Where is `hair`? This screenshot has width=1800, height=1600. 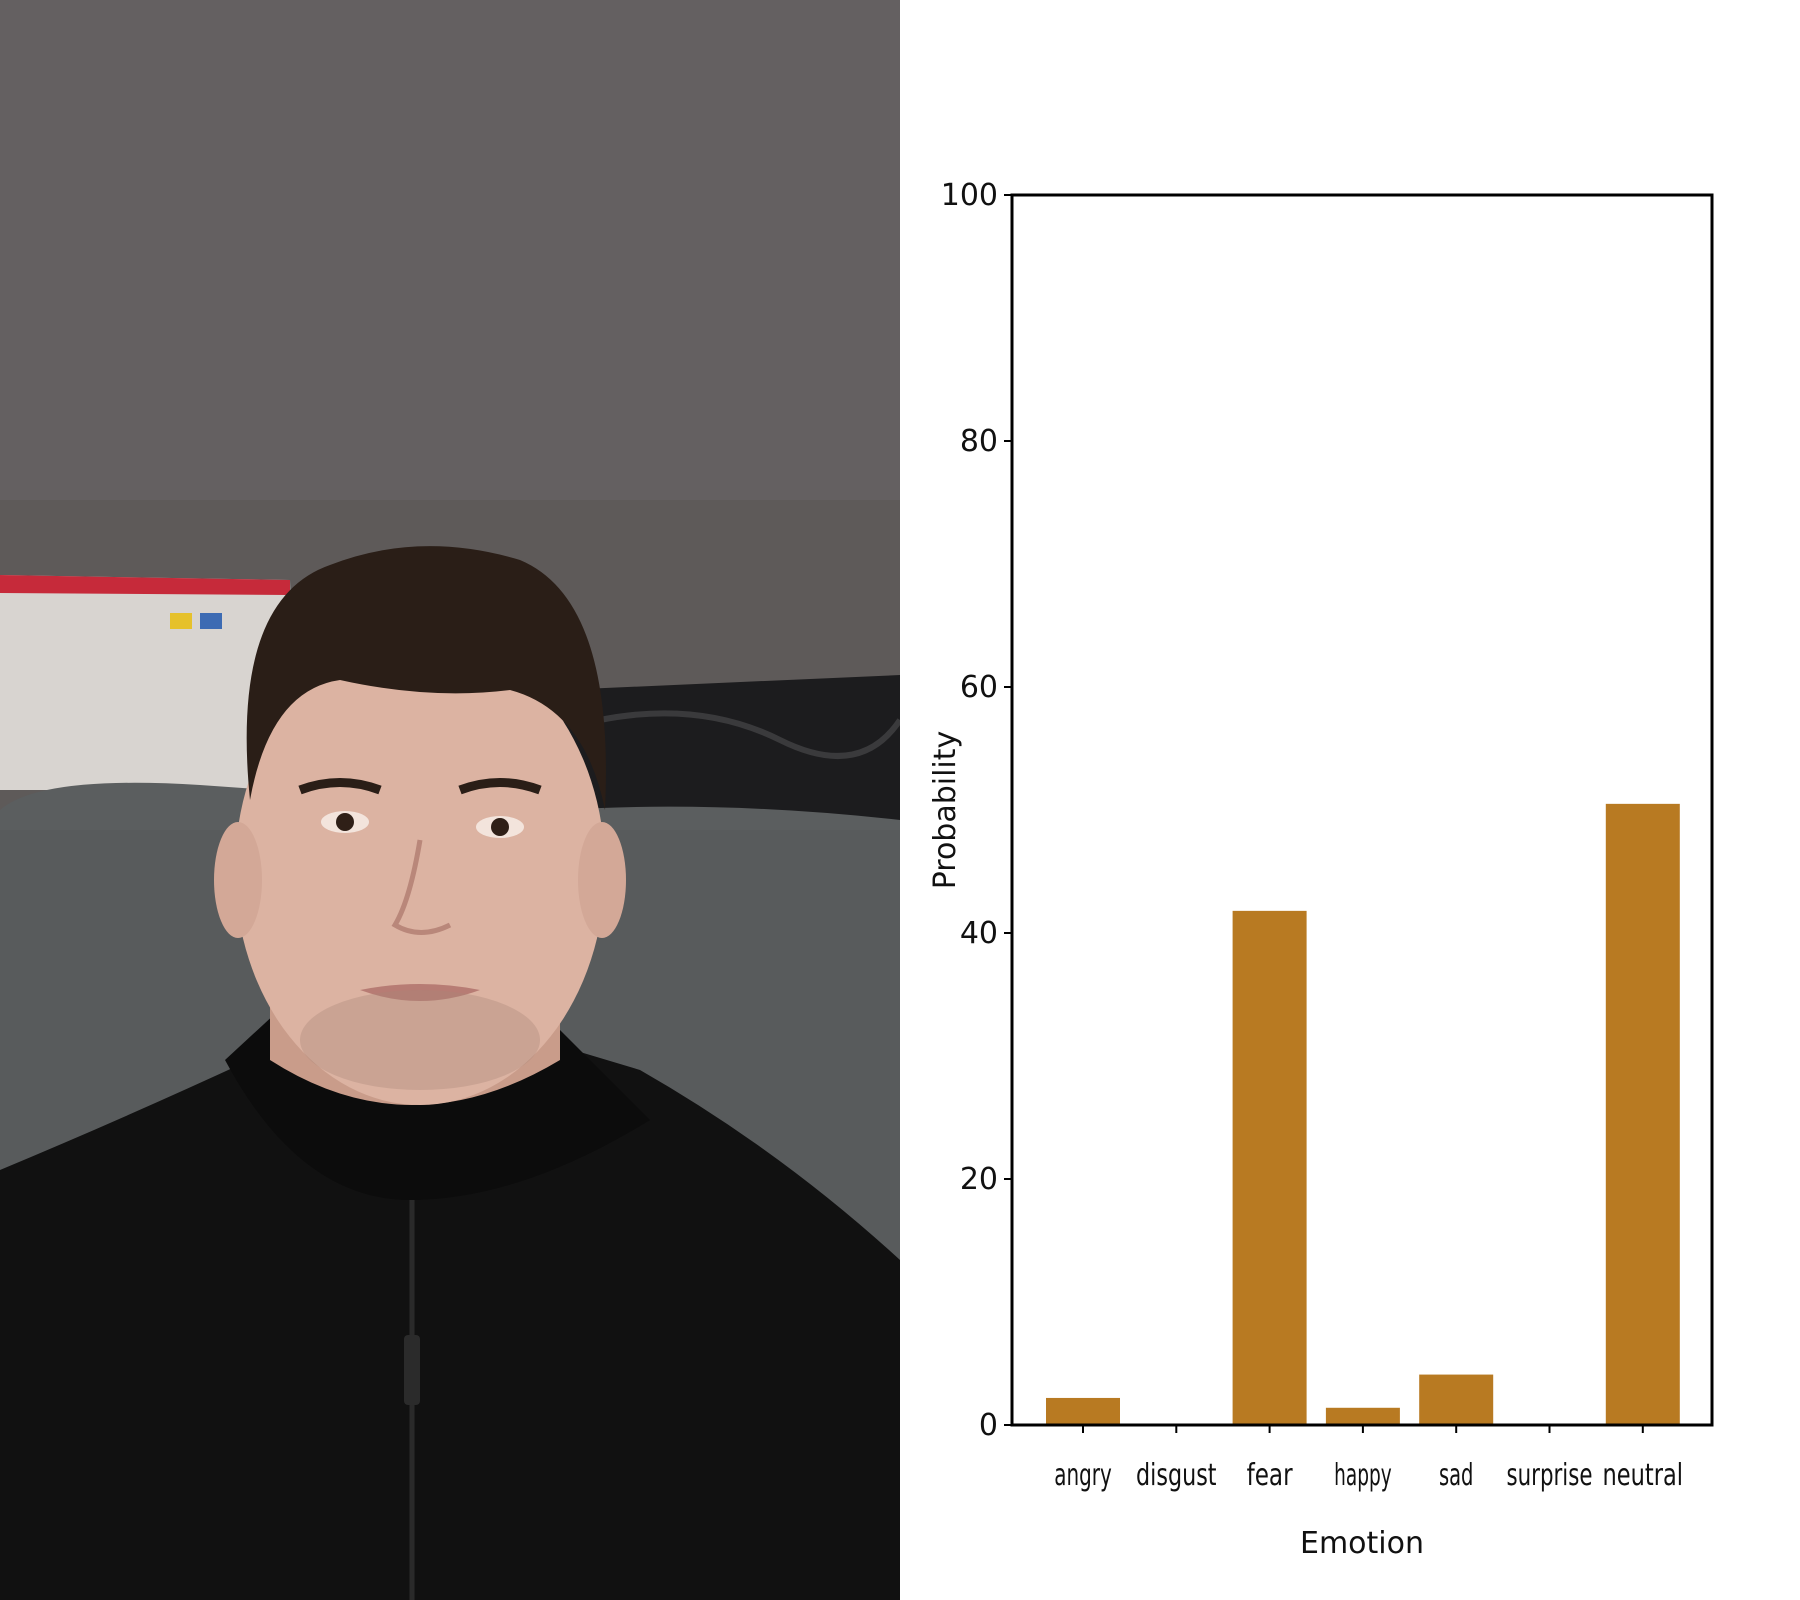 hair is located at coordinates (426, 678).